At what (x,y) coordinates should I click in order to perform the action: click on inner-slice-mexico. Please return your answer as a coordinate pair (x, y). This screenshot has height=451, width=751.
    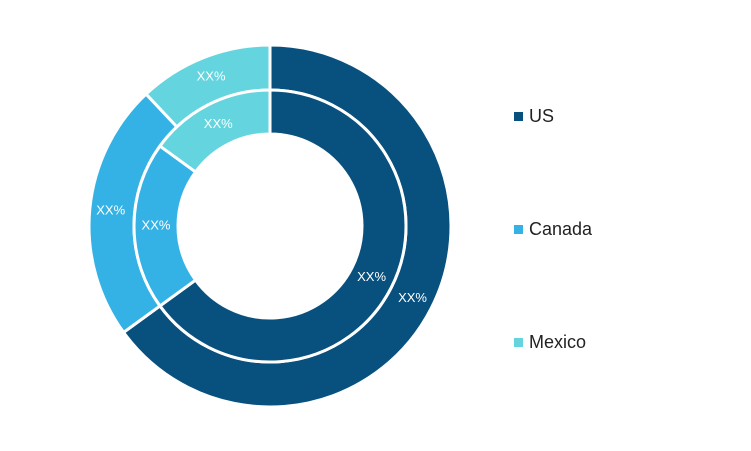
    Looking at the image, I should click on (214, 131).